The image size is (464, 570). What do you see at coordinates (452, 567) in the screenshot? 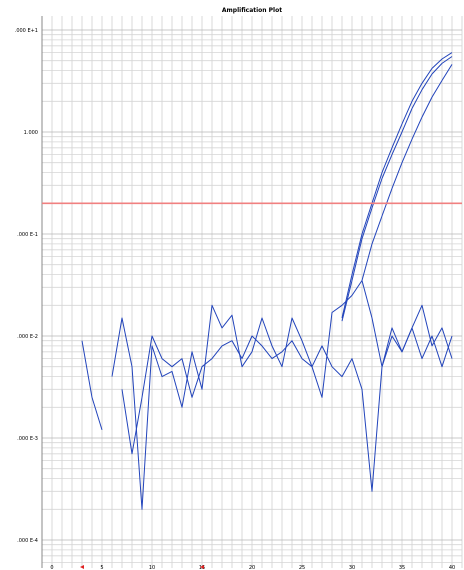
I see `x-tick-label: 40` at bounding box center [452, 567].